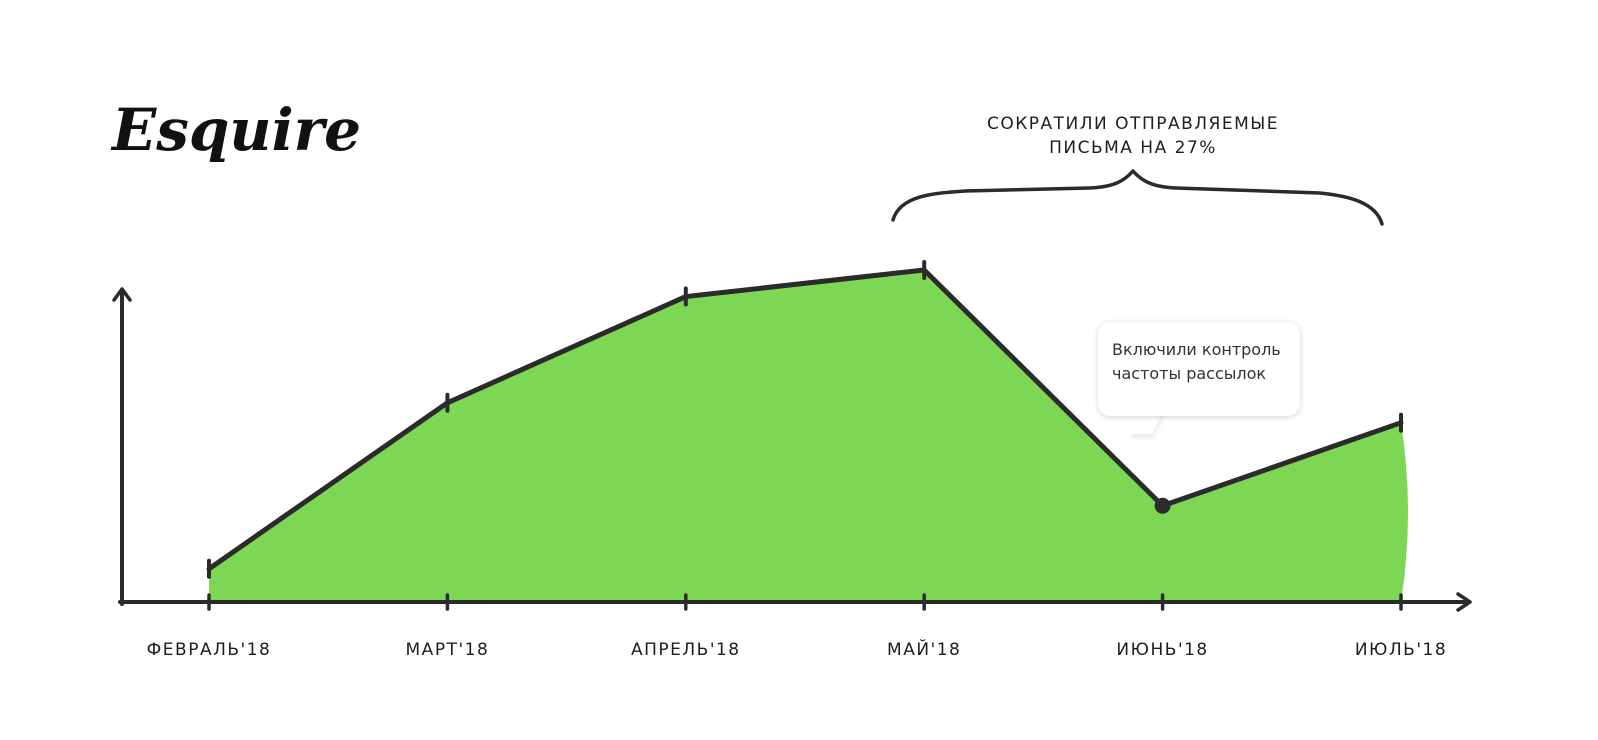 The image size is (1598, 740). Describe the element at coordinates (235, 130) in the screenshot. I see `esquire-logo: Esquire` at that location.